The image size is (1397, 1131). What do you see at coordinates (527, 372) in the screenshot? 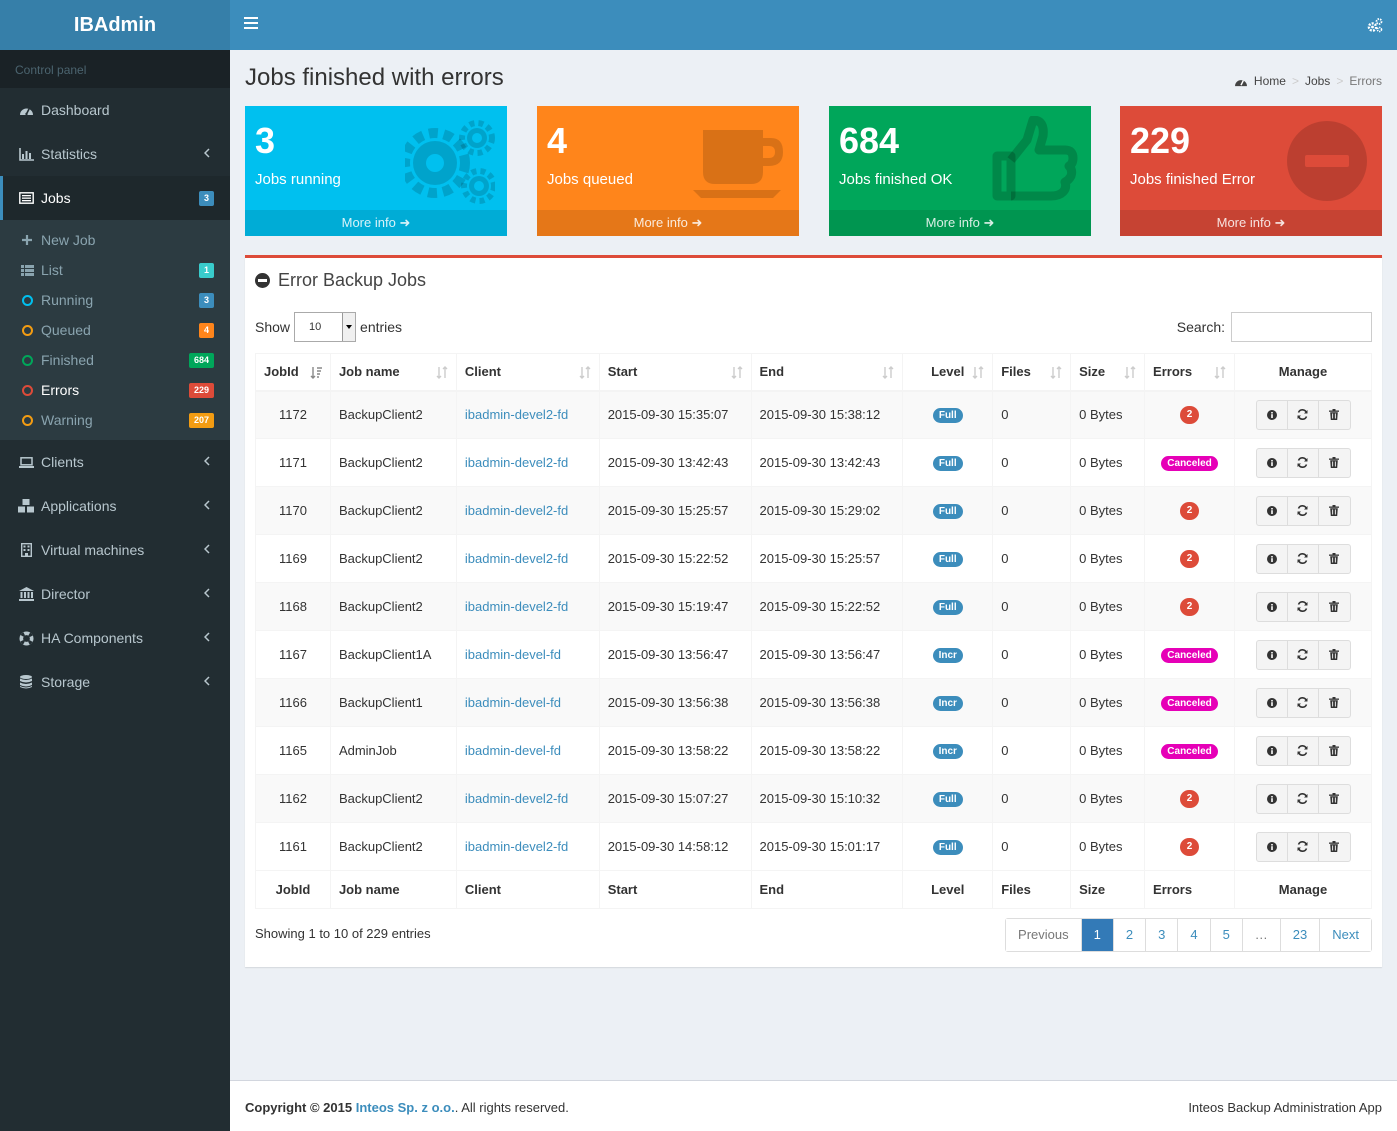
I see `column-header-client: Client` at bounding box center [527, 372].